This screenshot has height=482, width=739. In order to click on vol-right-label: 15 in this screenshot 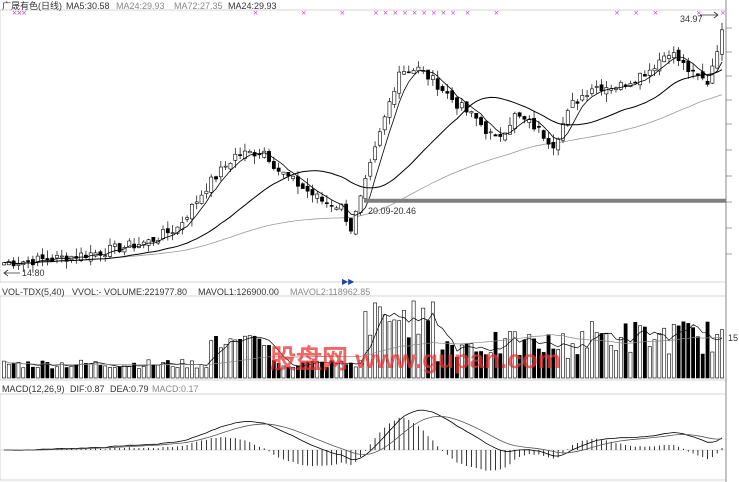, I will do `click(733, 338)`.